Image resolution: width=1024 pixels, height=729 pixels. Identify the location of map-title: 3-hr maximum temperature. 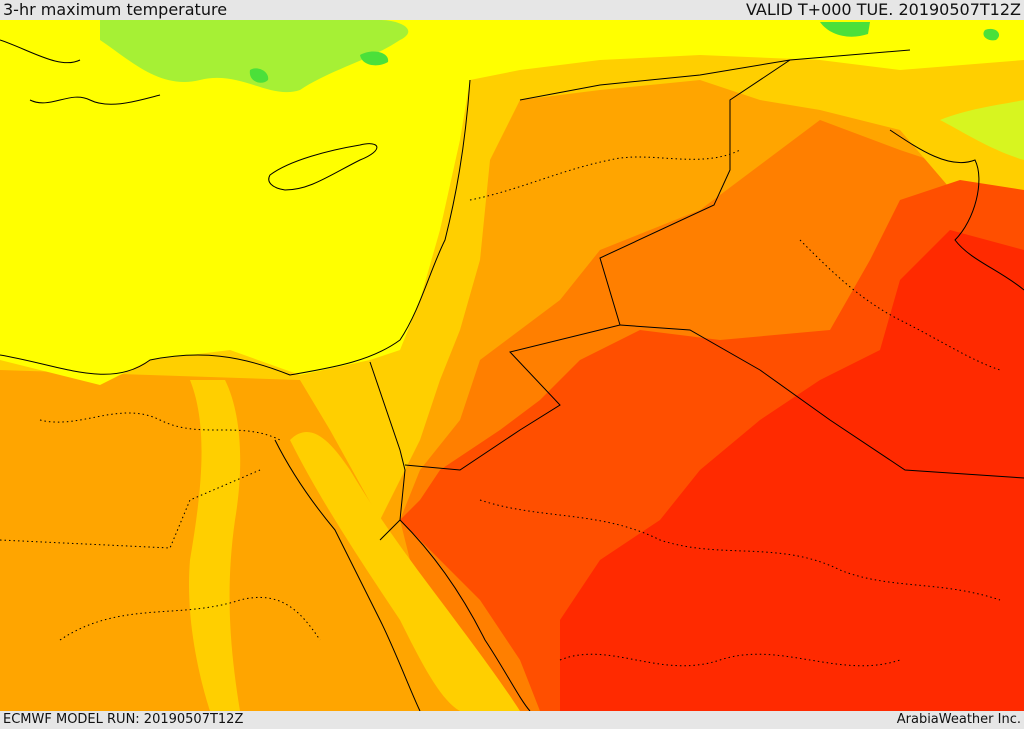
(115, 9).